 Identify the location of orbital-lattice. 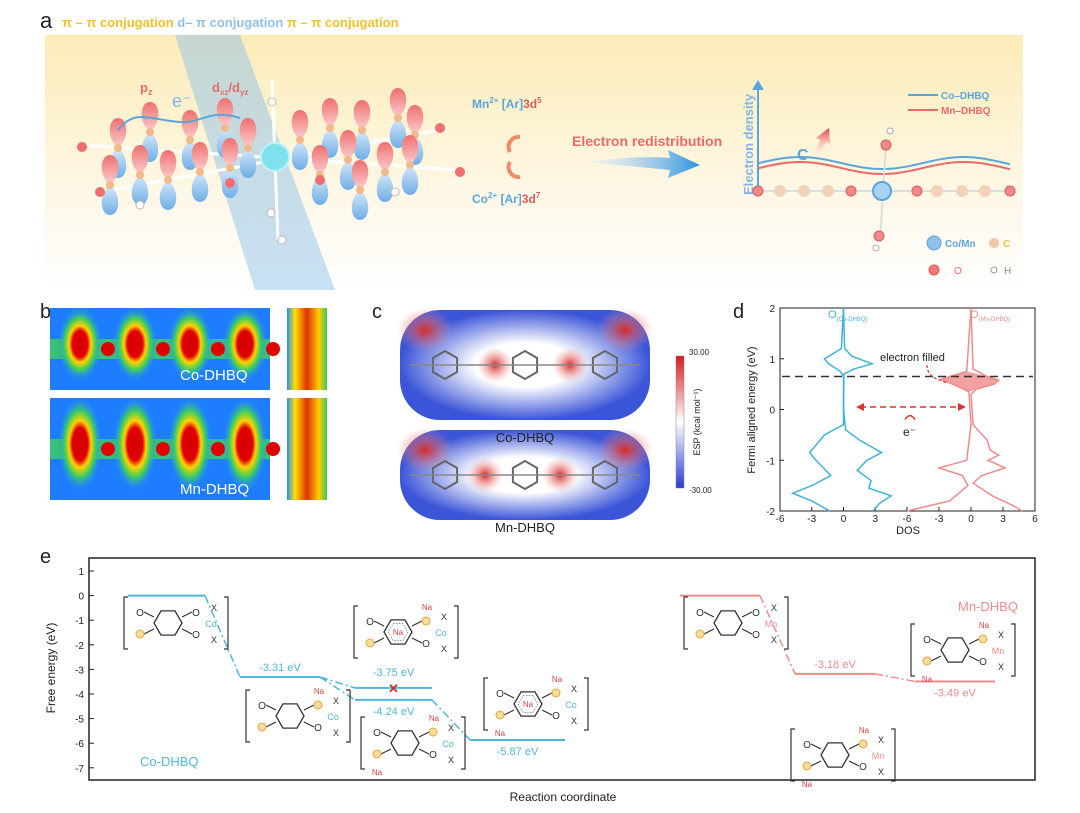
(271, 162).